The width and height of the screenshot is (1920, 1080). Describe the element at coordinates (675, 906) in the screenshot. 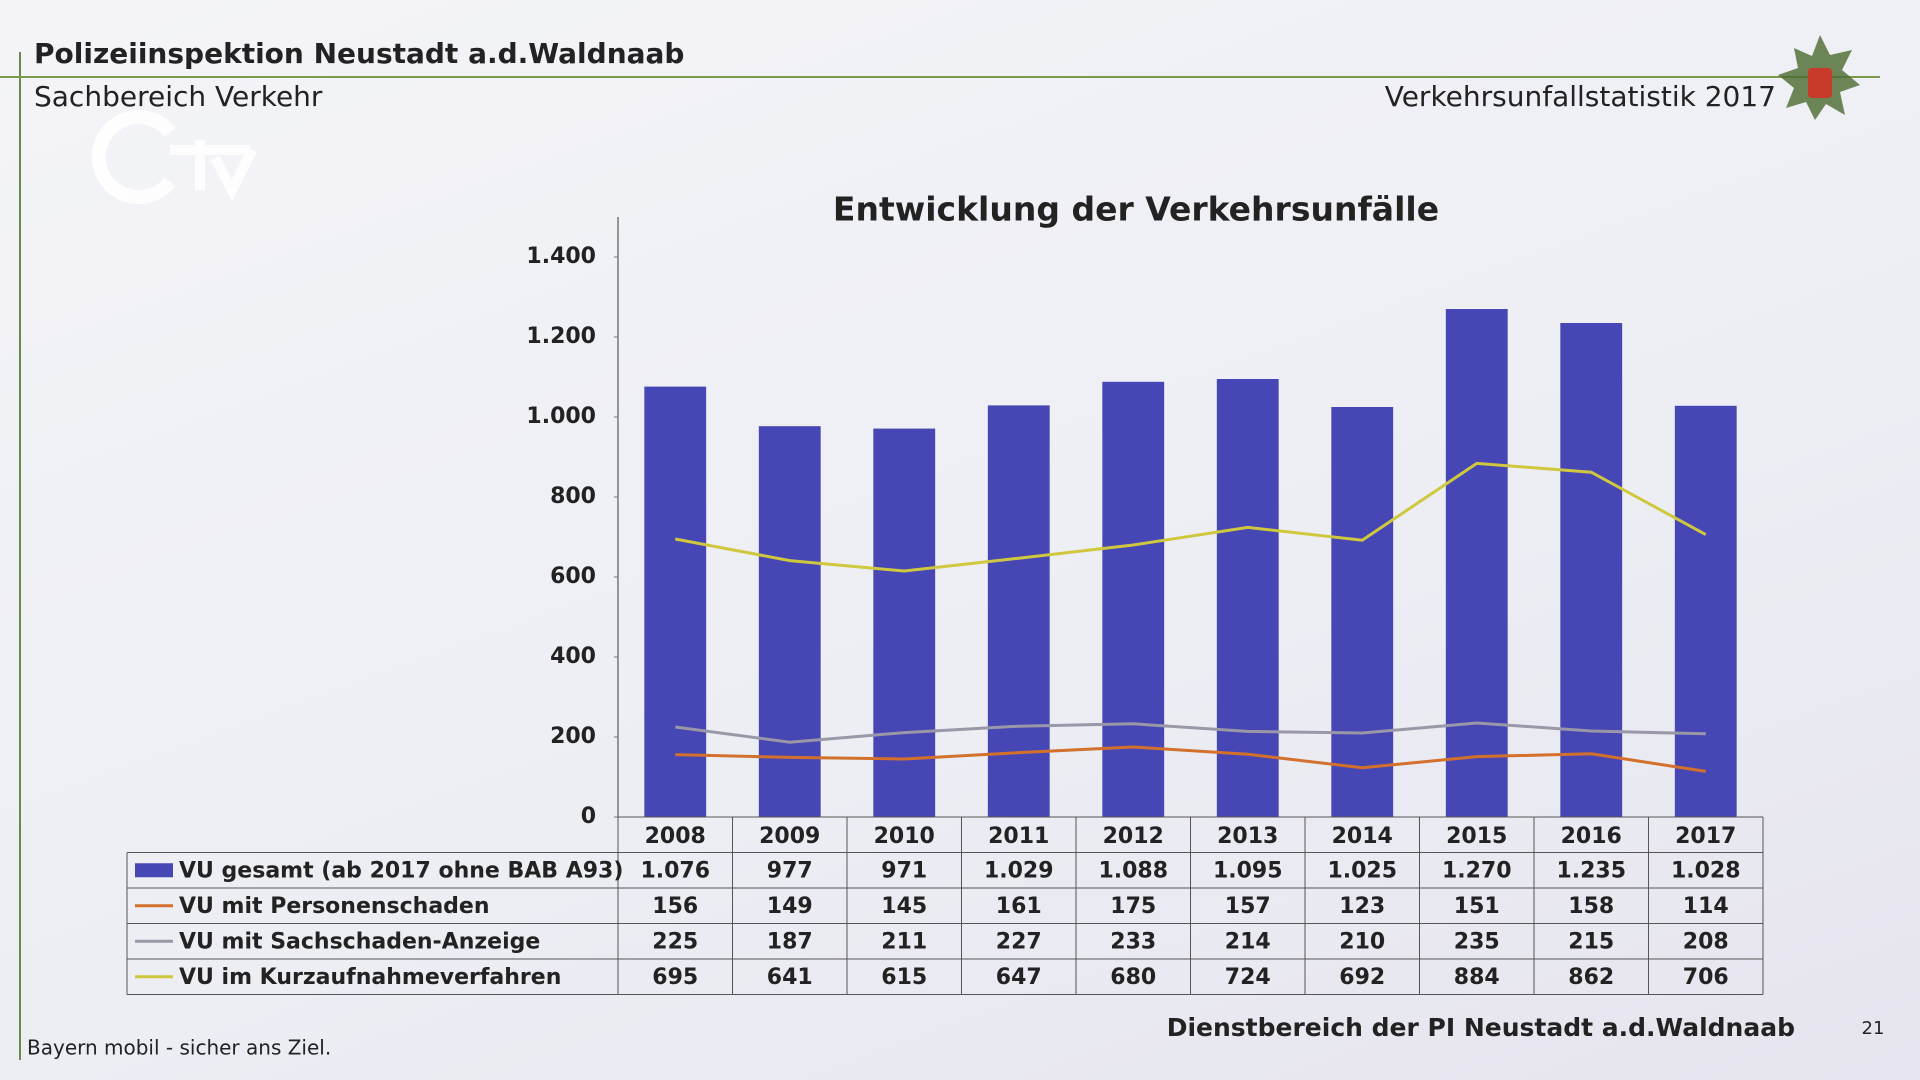

I see `table-value: 156` at that location.